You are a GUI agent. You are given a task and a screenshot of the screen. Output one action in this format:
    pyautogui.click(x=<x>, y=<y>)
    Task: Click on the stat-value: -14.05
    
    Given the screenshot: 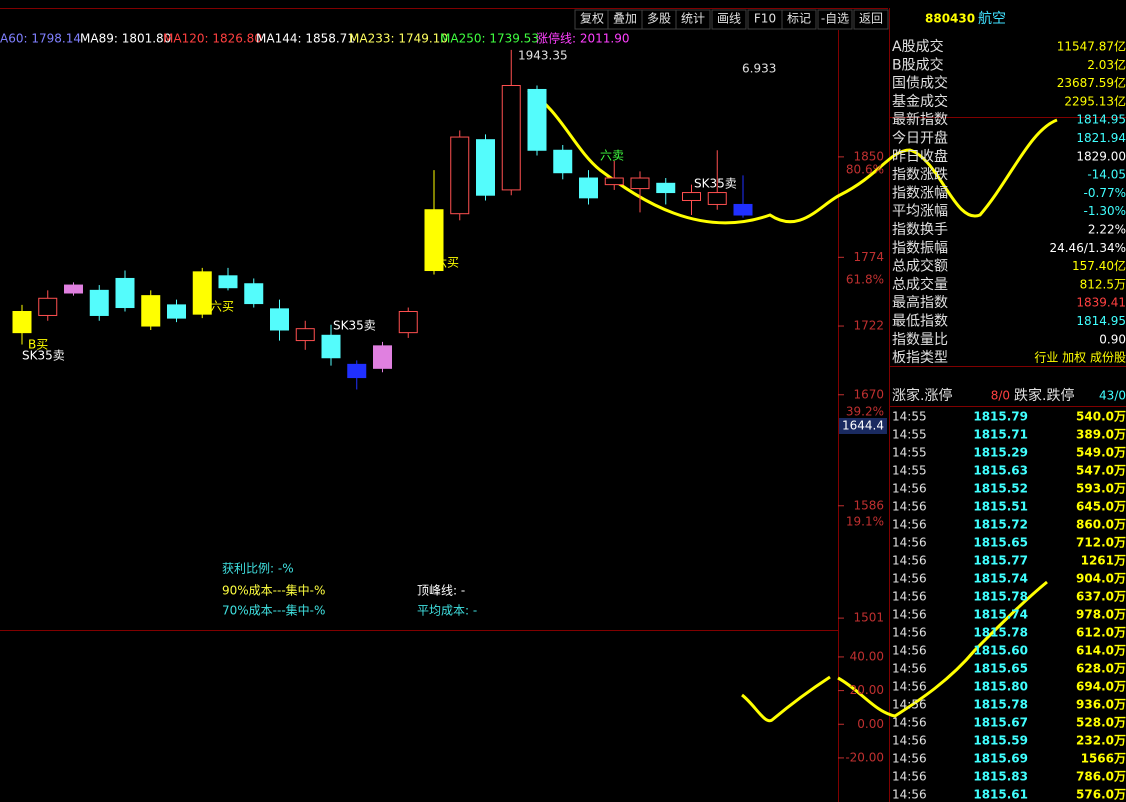 What is the action you would take?
    pyautogui.click(x=1106, y=175)
    